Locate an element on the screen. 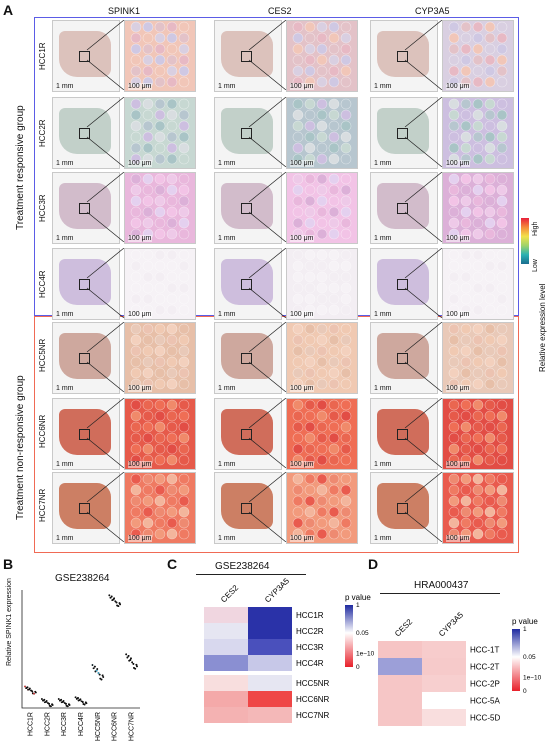 The height and width of the screenshot is (747, 550). legend-tick-label: 0 is located at coordinates (525, 691).